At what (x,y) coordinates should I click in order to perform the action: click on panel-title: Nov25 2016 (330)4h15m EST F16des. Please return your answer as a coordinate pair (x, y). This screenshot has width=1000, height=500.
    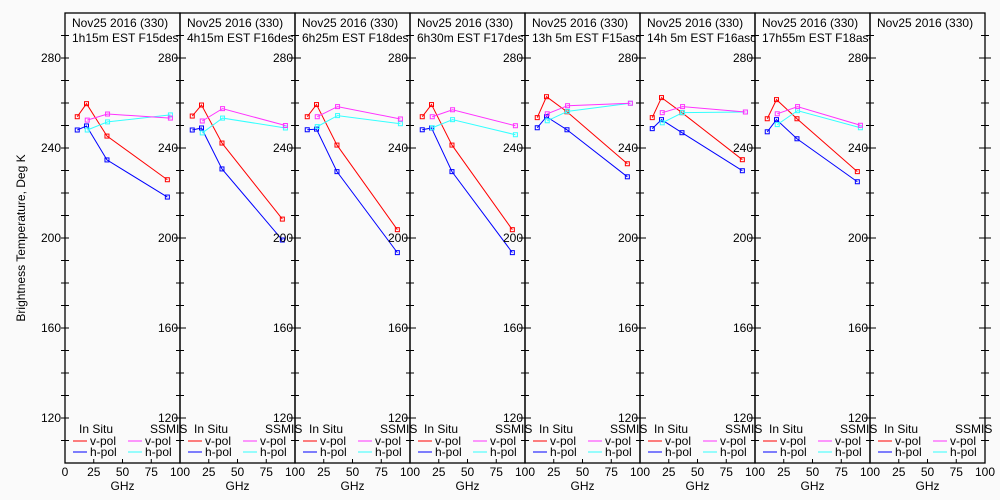
    Looking at the image, I should click on (240, 30).